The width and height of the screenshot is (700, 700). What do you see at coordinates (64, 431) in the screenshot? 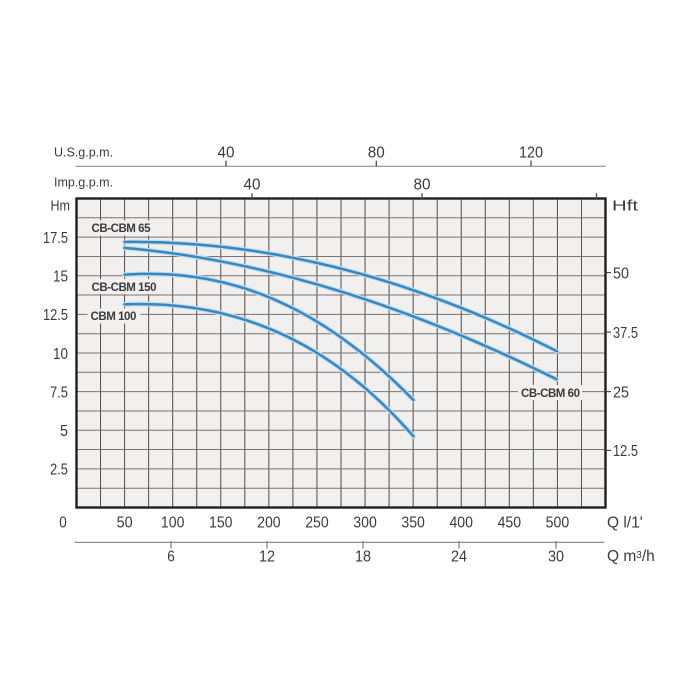
I see `svg-text: 5` at bounding box center [64, 431].